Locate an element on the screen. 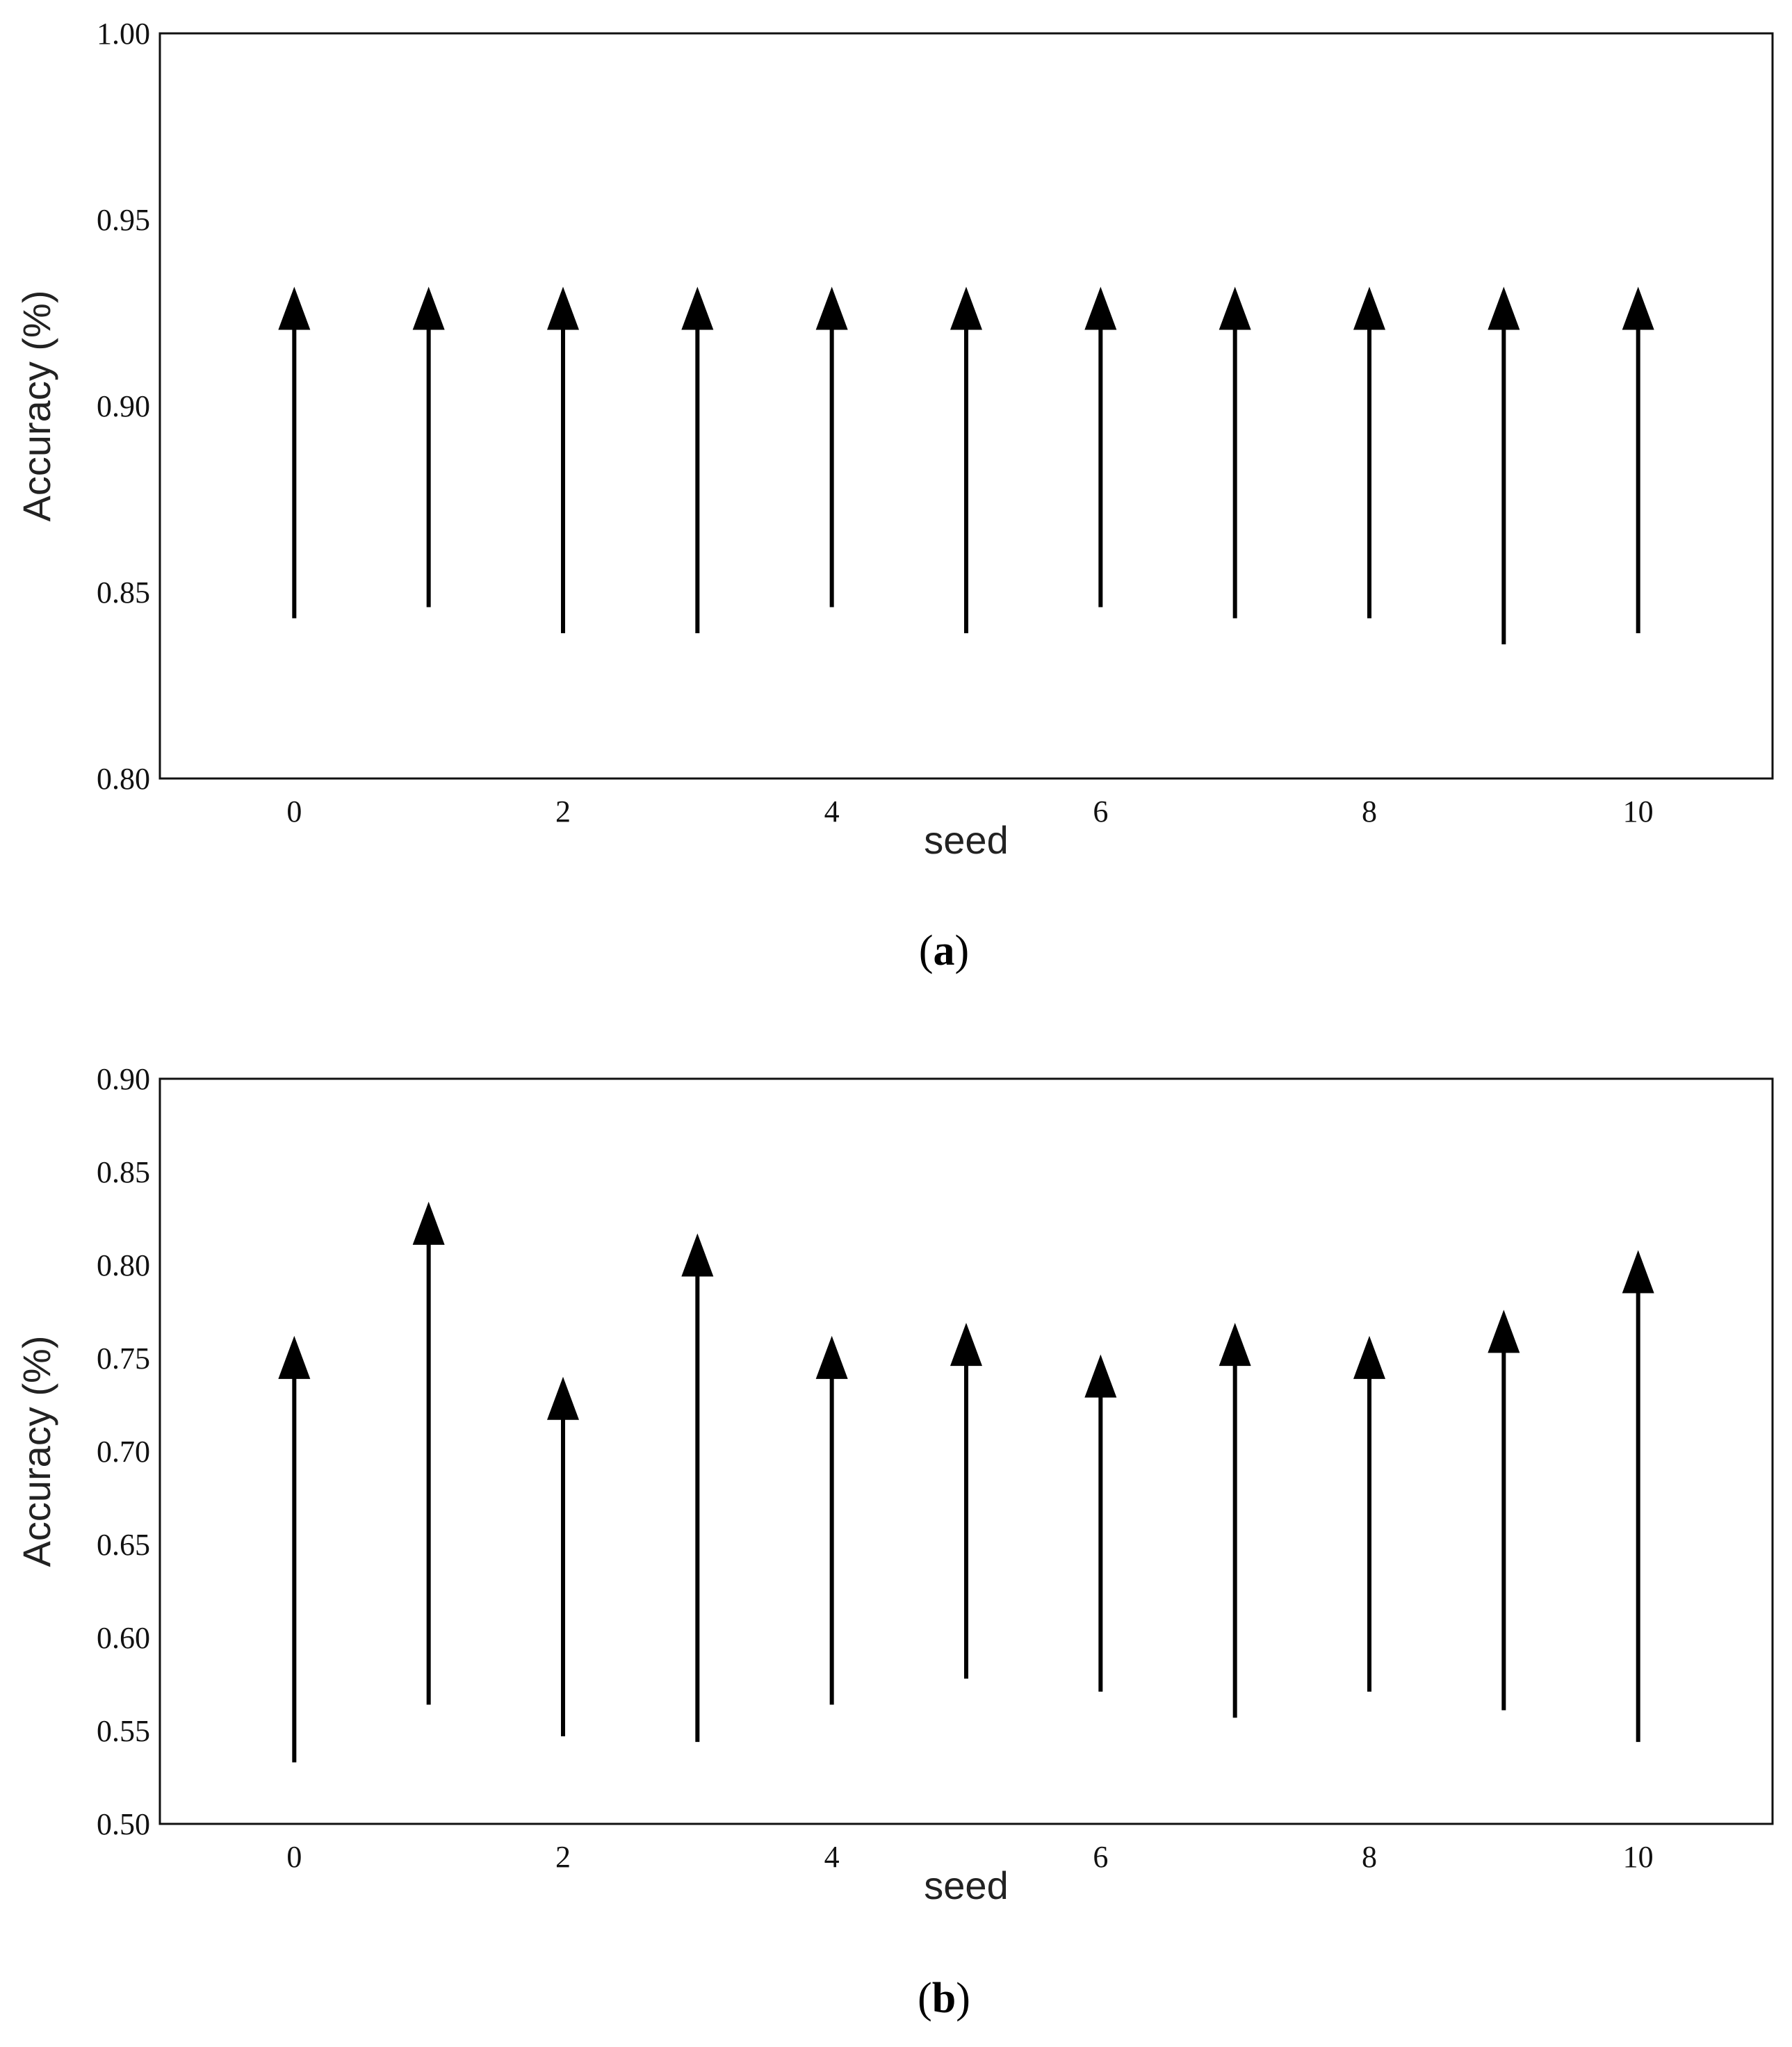 The image size is (1792, 2047). y-tick-label: 0.95 is located at coordinates (123, 220).